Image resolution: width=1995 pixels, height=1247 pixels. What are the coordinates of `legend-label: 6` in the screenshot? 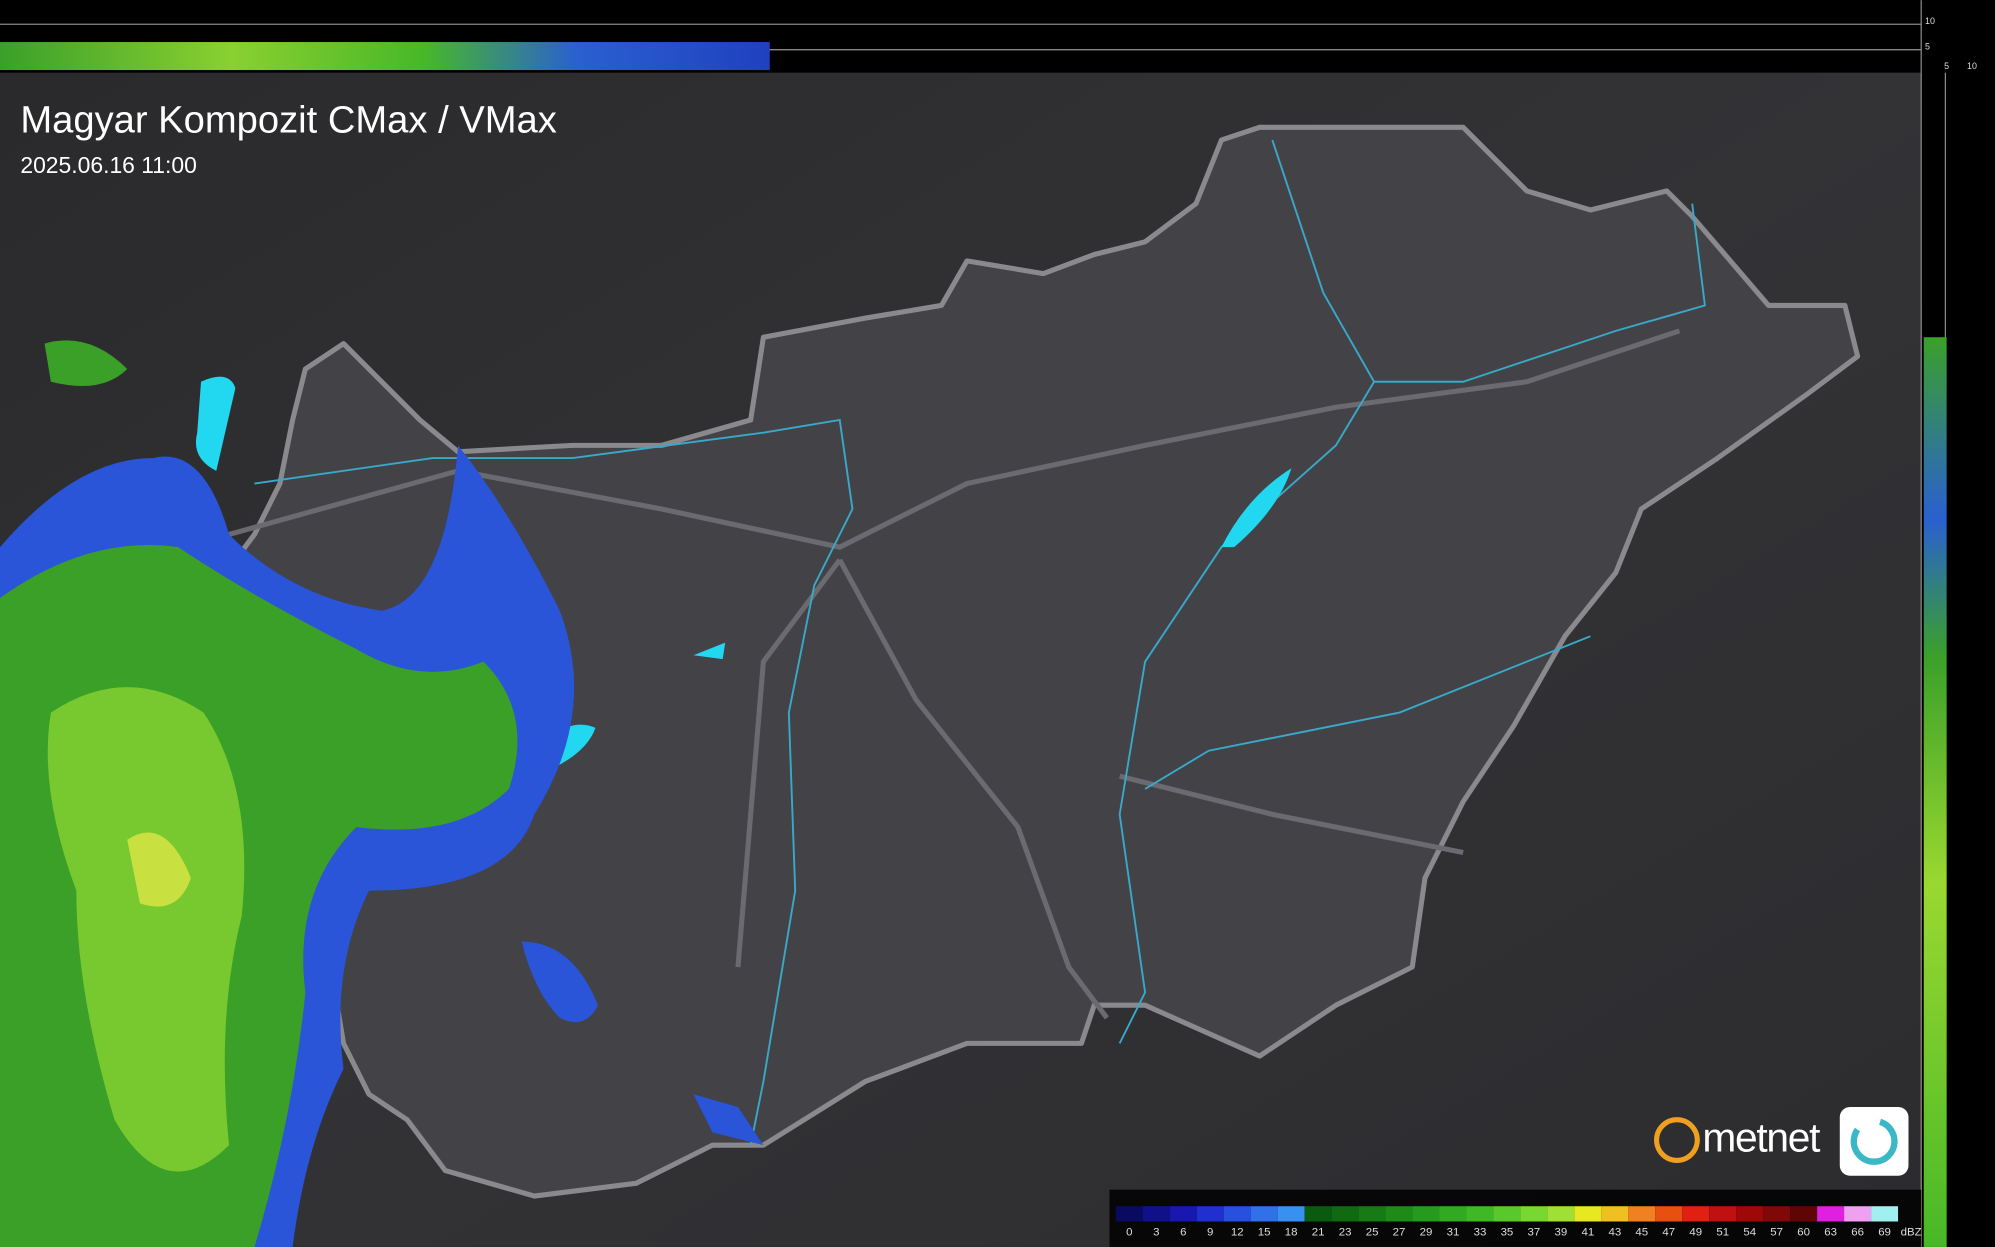 It's located at (1183, 1232).